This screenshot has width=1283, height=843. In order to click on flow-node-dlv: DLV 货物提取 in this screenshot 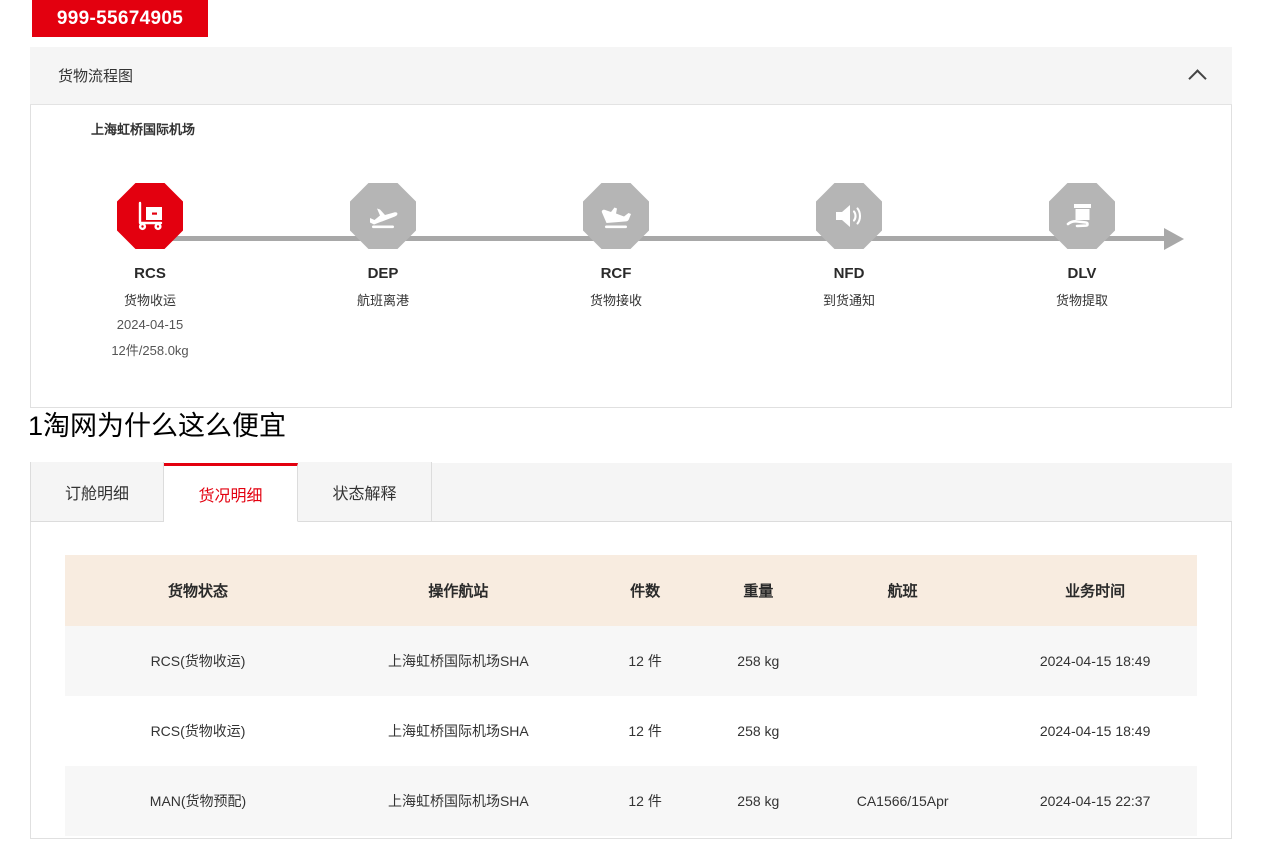, I will do `click(1082, 250)`.